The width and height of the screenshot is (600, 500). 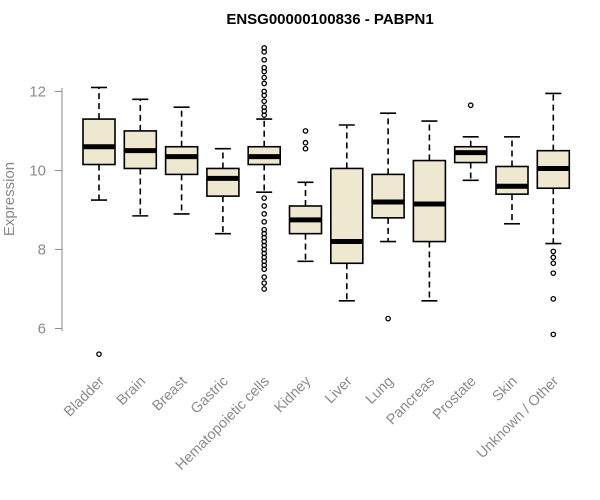 I want to click on box-pancreas, so click(x=429, y=211).